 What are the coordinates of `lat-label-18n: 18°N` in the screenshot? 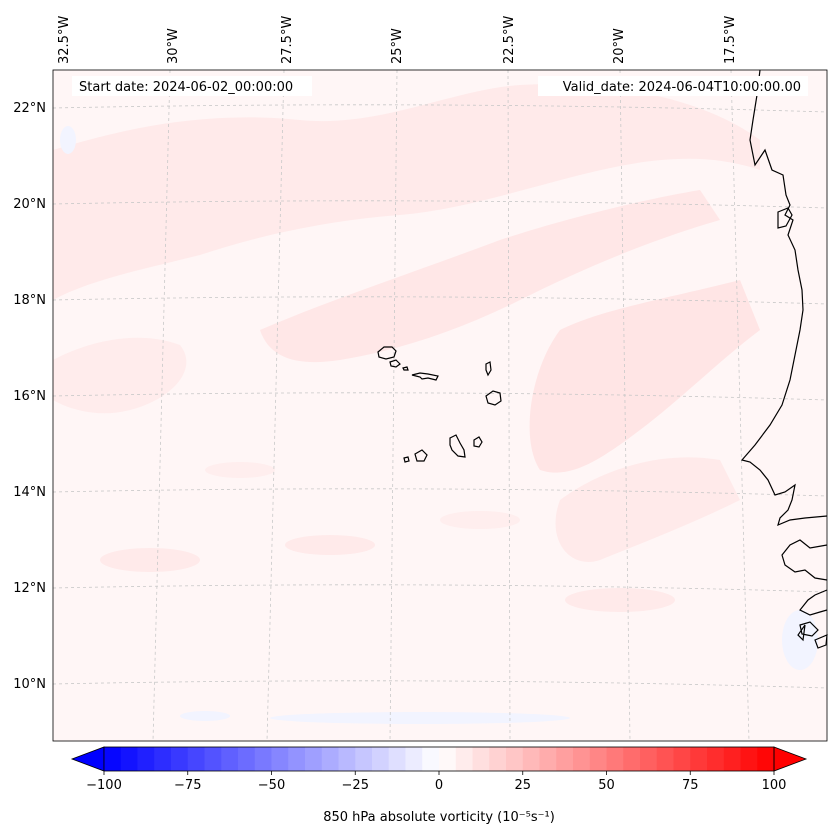 It's located at (29, 300).